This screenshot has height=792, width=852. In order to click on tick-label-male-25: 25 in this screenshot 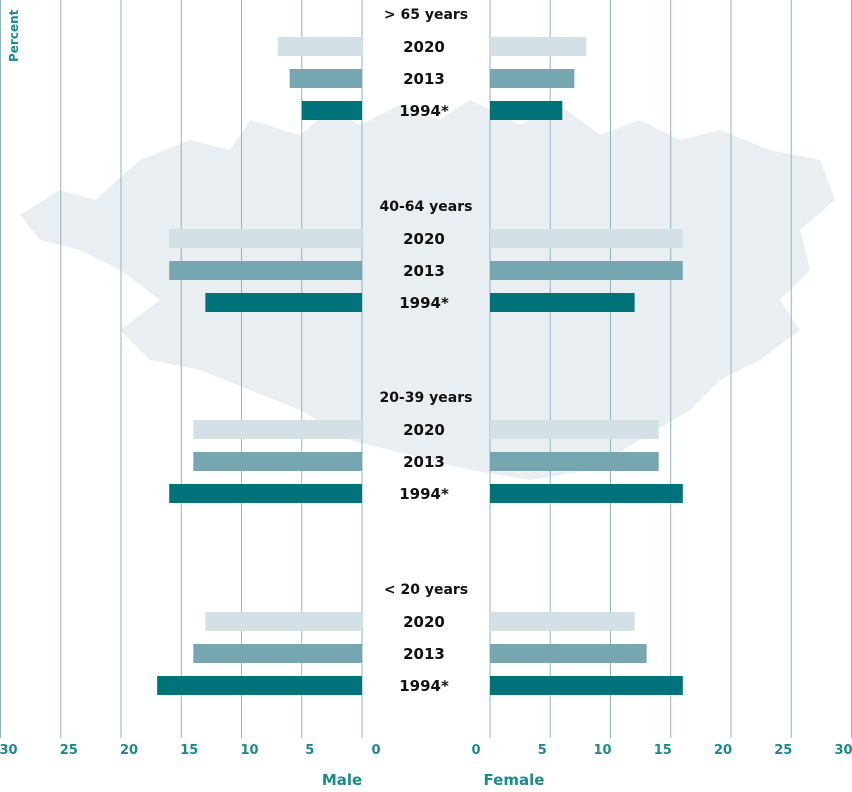, I will do `click(69, 750)`.